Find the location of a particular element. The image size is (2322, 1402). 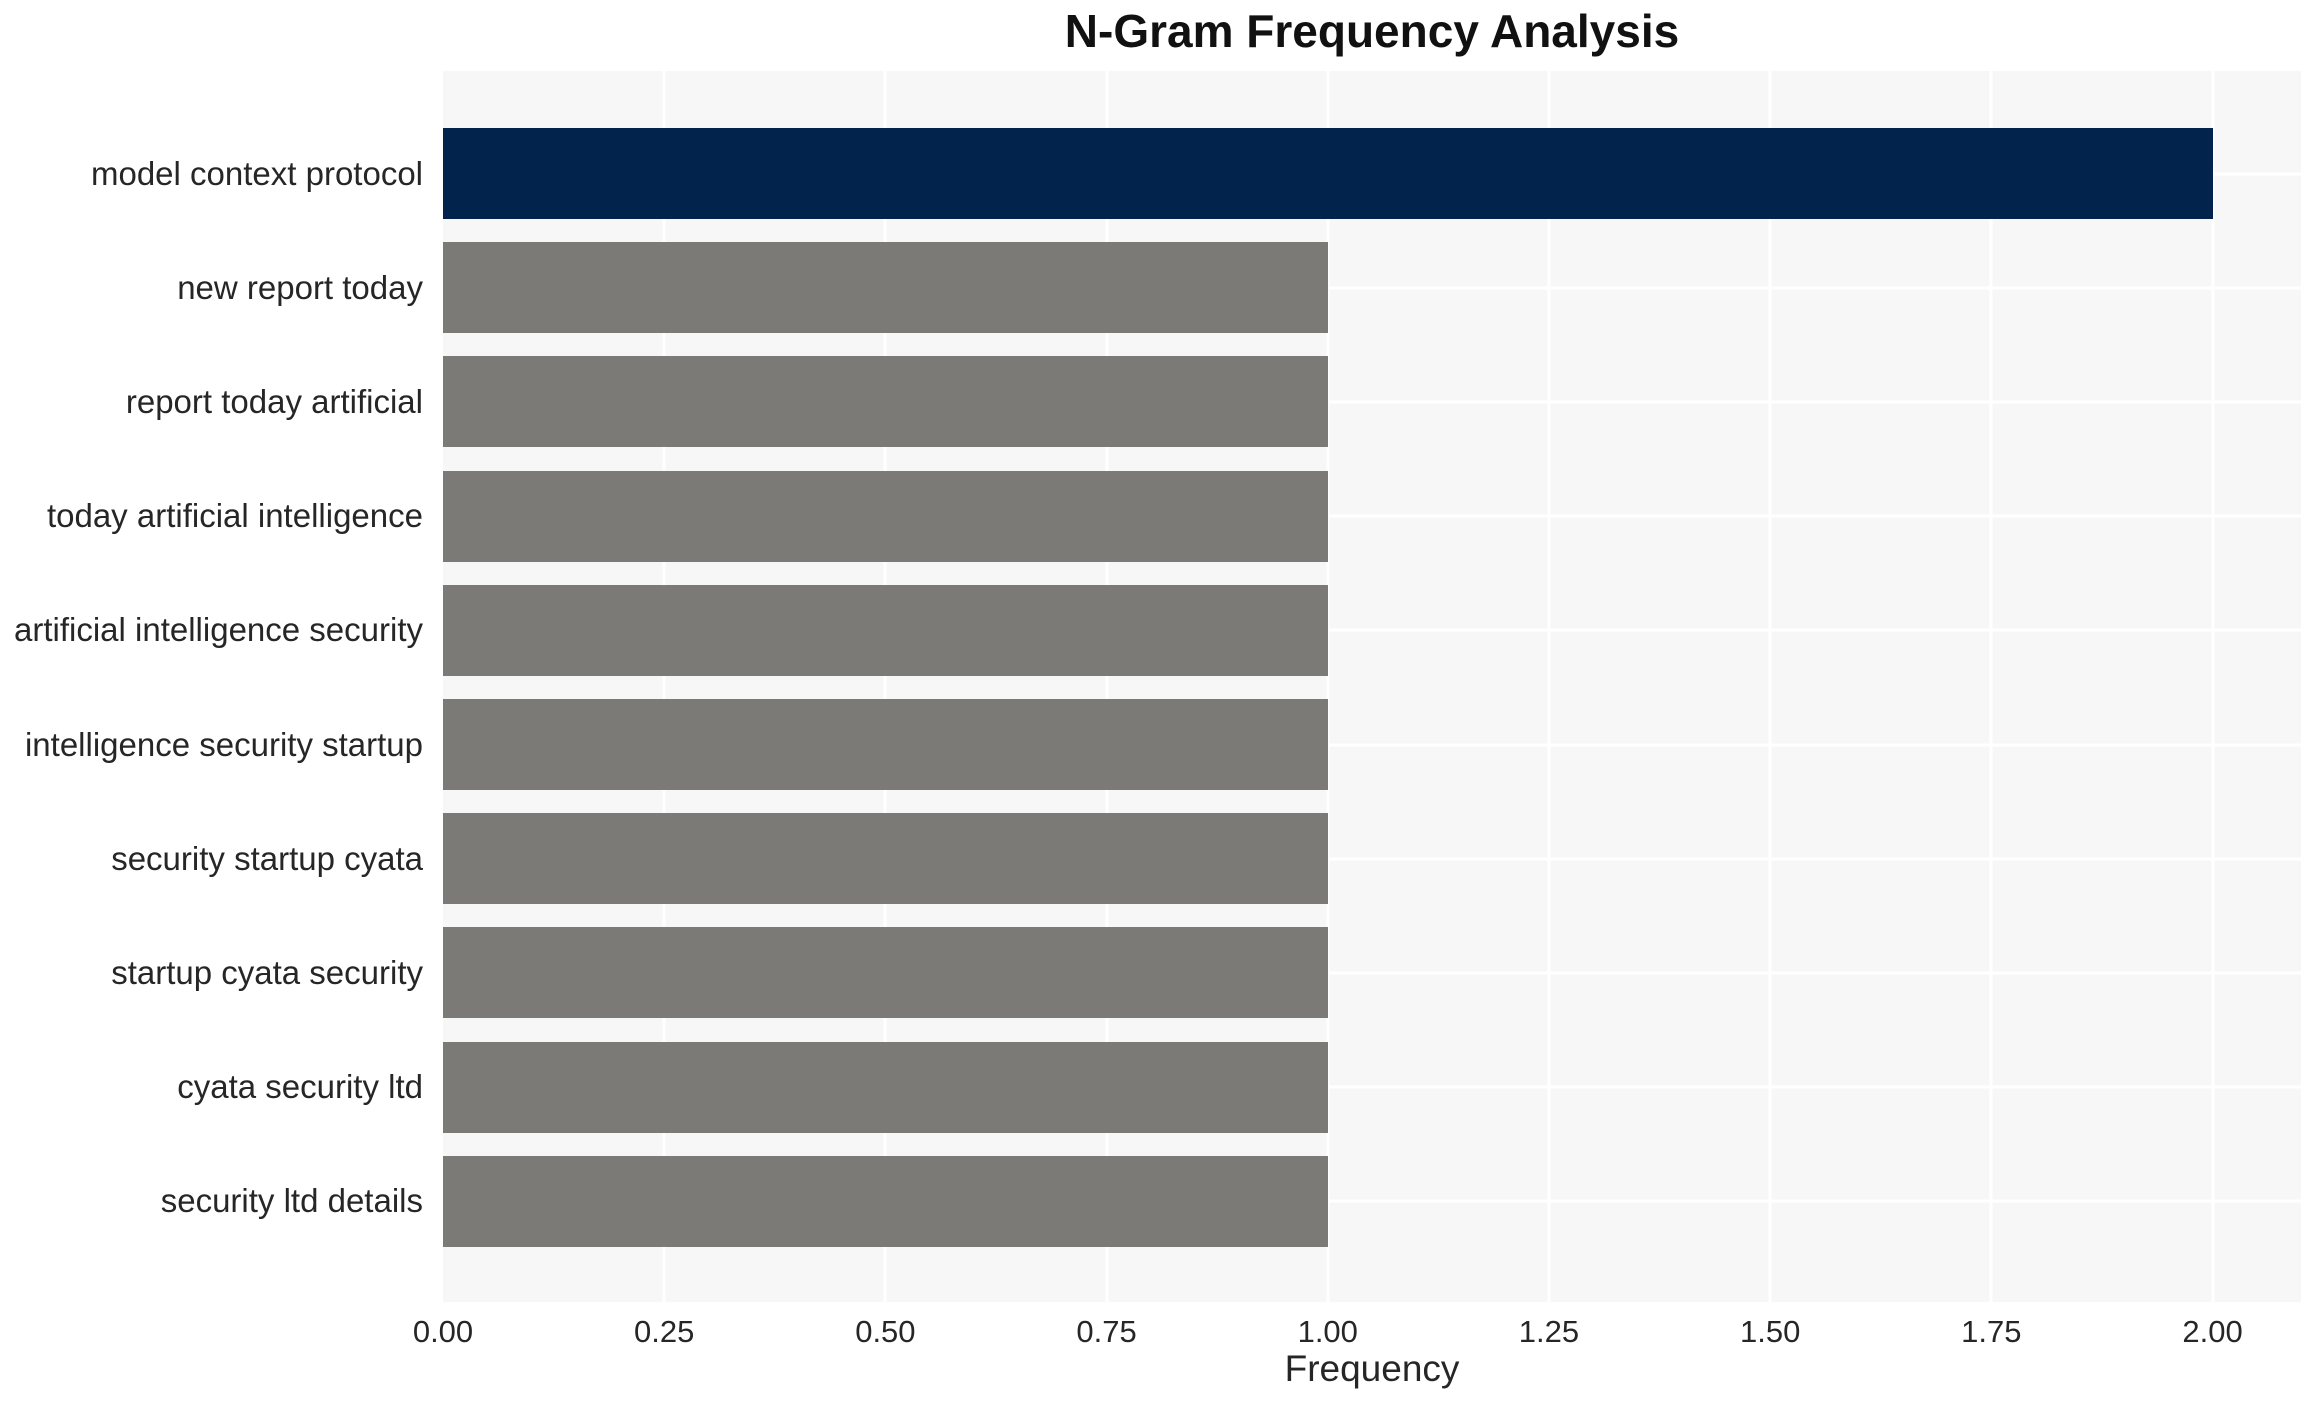

x-tick-label: 1.25 is located at coordinates (1549, 1331).